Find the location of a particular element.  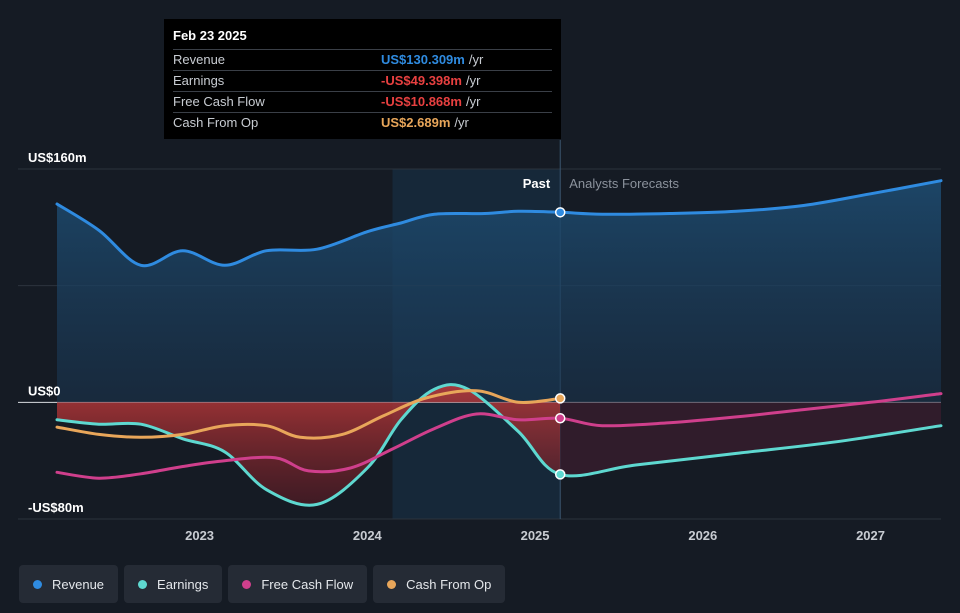

y-tick-label: US$0 is located at coordinates (44, 390).